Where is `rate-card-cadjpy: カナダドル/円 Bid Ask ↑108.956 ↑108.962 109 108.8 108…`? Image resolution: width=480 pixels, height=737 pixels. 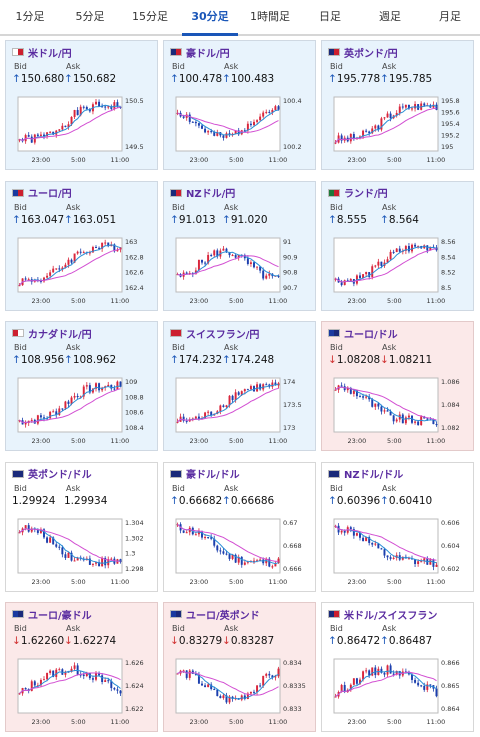
rate-card-cadjpy: カナダドル/円 Bid Ask ↑108.956 ↑108.962 109 108.8 108… is located at coordinates (81, 386).